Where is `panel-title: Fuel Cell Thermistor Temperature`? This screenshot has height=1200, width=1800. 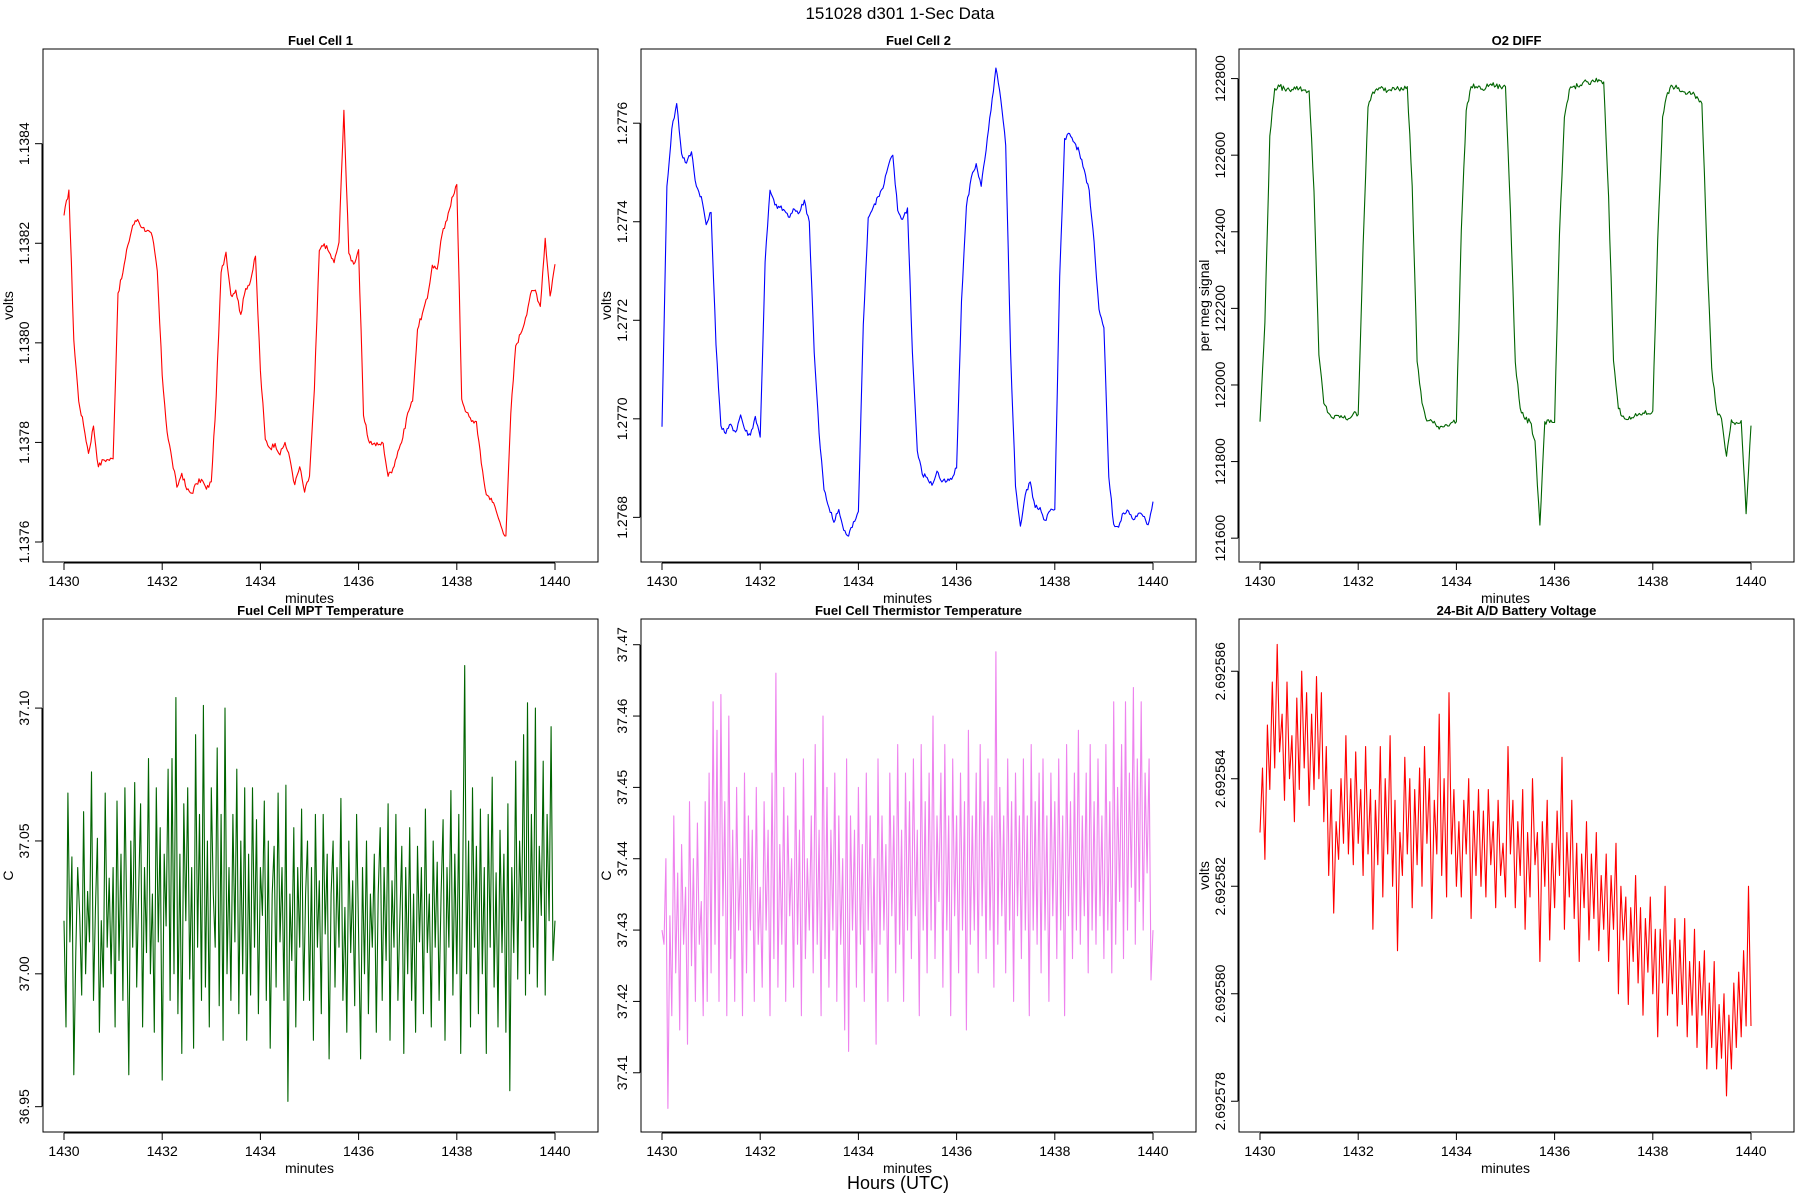 panel-title: Fuel Cell Thermistor Temperature is located at coordinates (918, 610).